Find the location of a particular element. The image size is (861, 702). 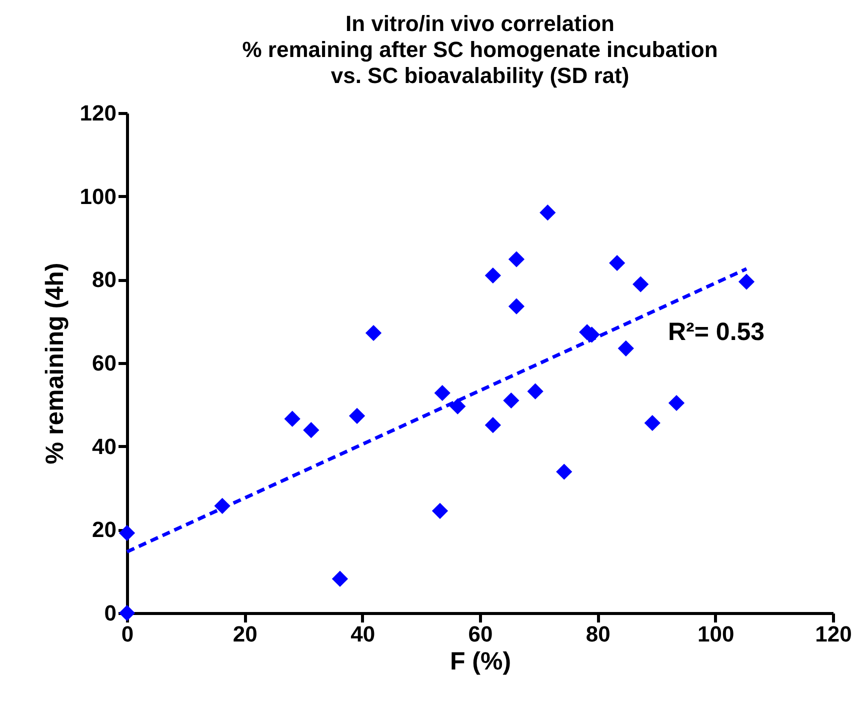

x-axis-title: F (%) is located at coordinates (481, 662).